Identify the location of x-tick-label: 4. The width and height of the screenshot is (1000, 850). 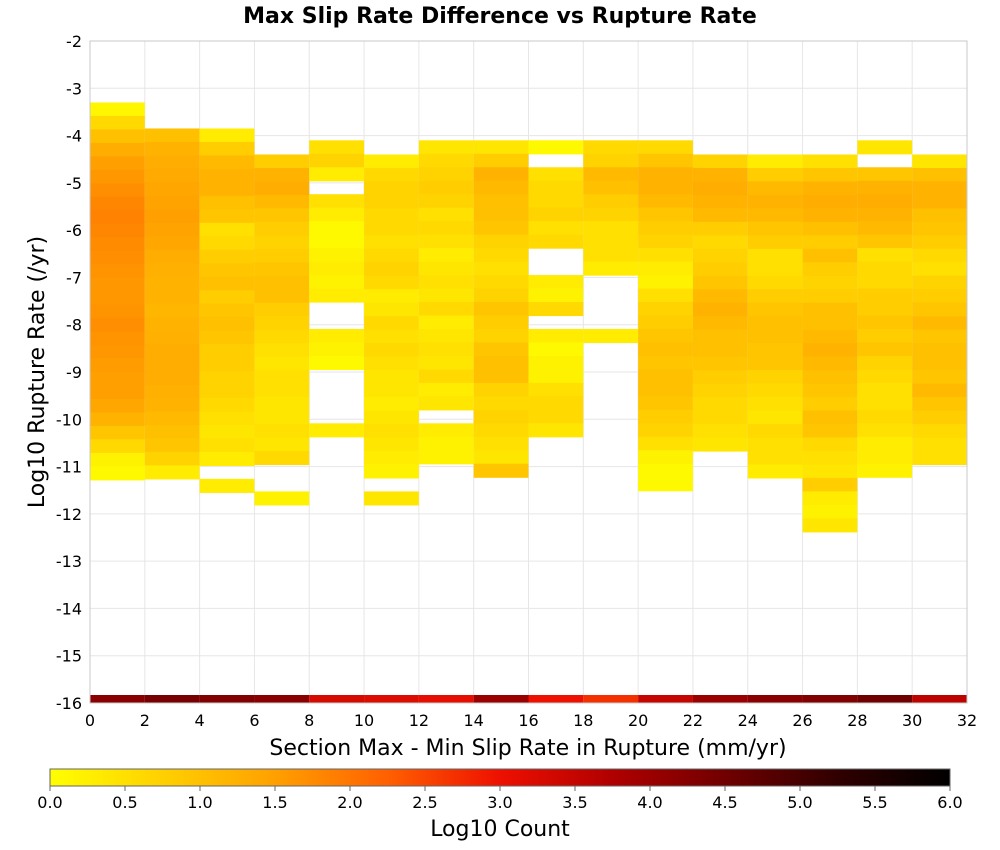
(200, 720).